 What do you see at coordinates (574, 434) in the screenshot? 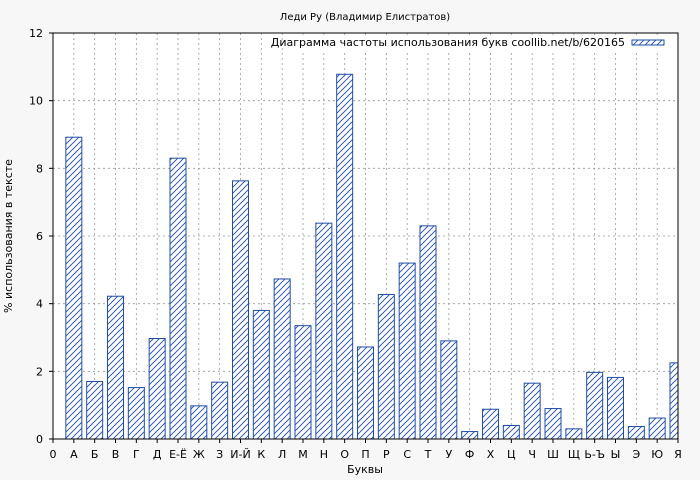
I see `bar-Щ` at bounding box center [574, 434].